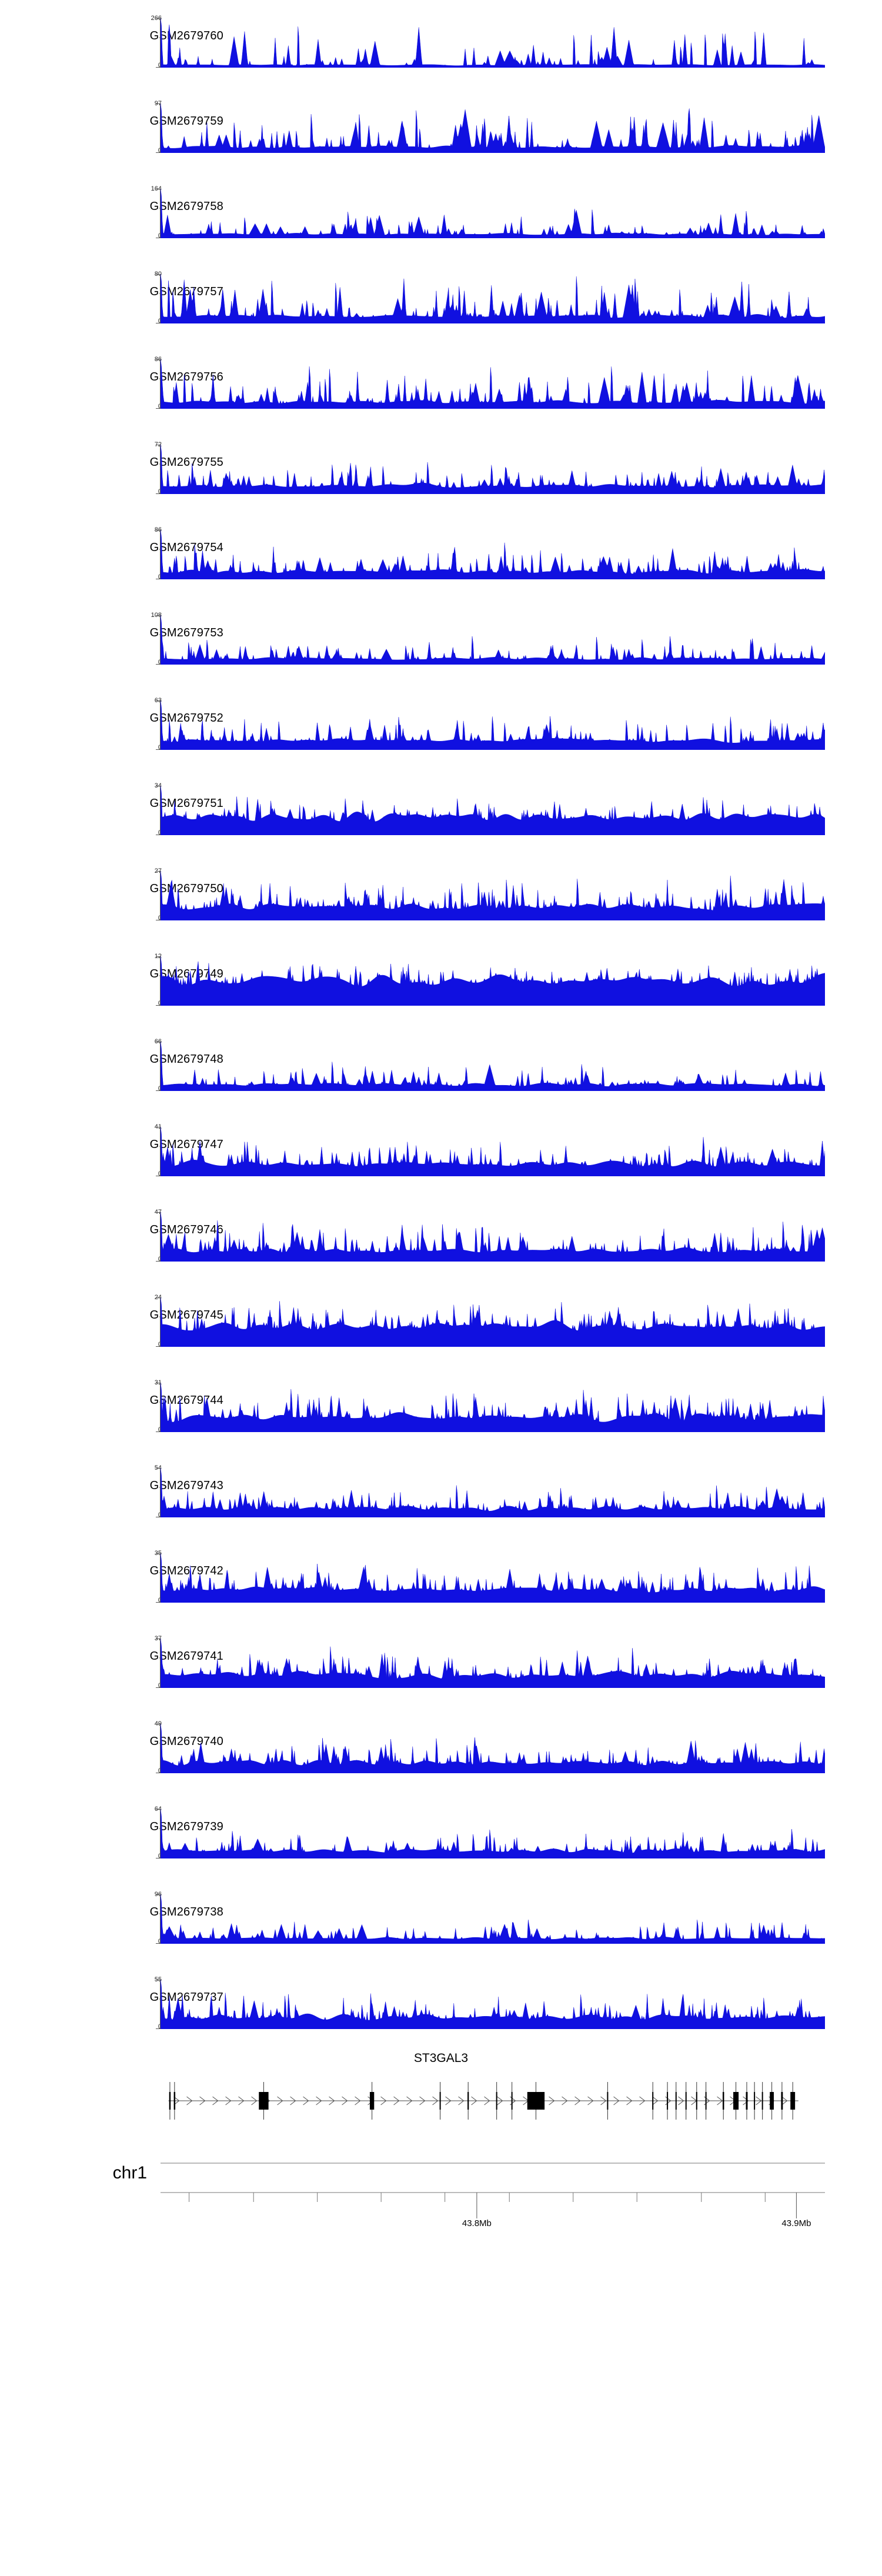  What do you see at coordinates (477, 2223) in the screenshot?
I see `axis-tick-label: 43.8Mb` at bounding box center [477, 2223].